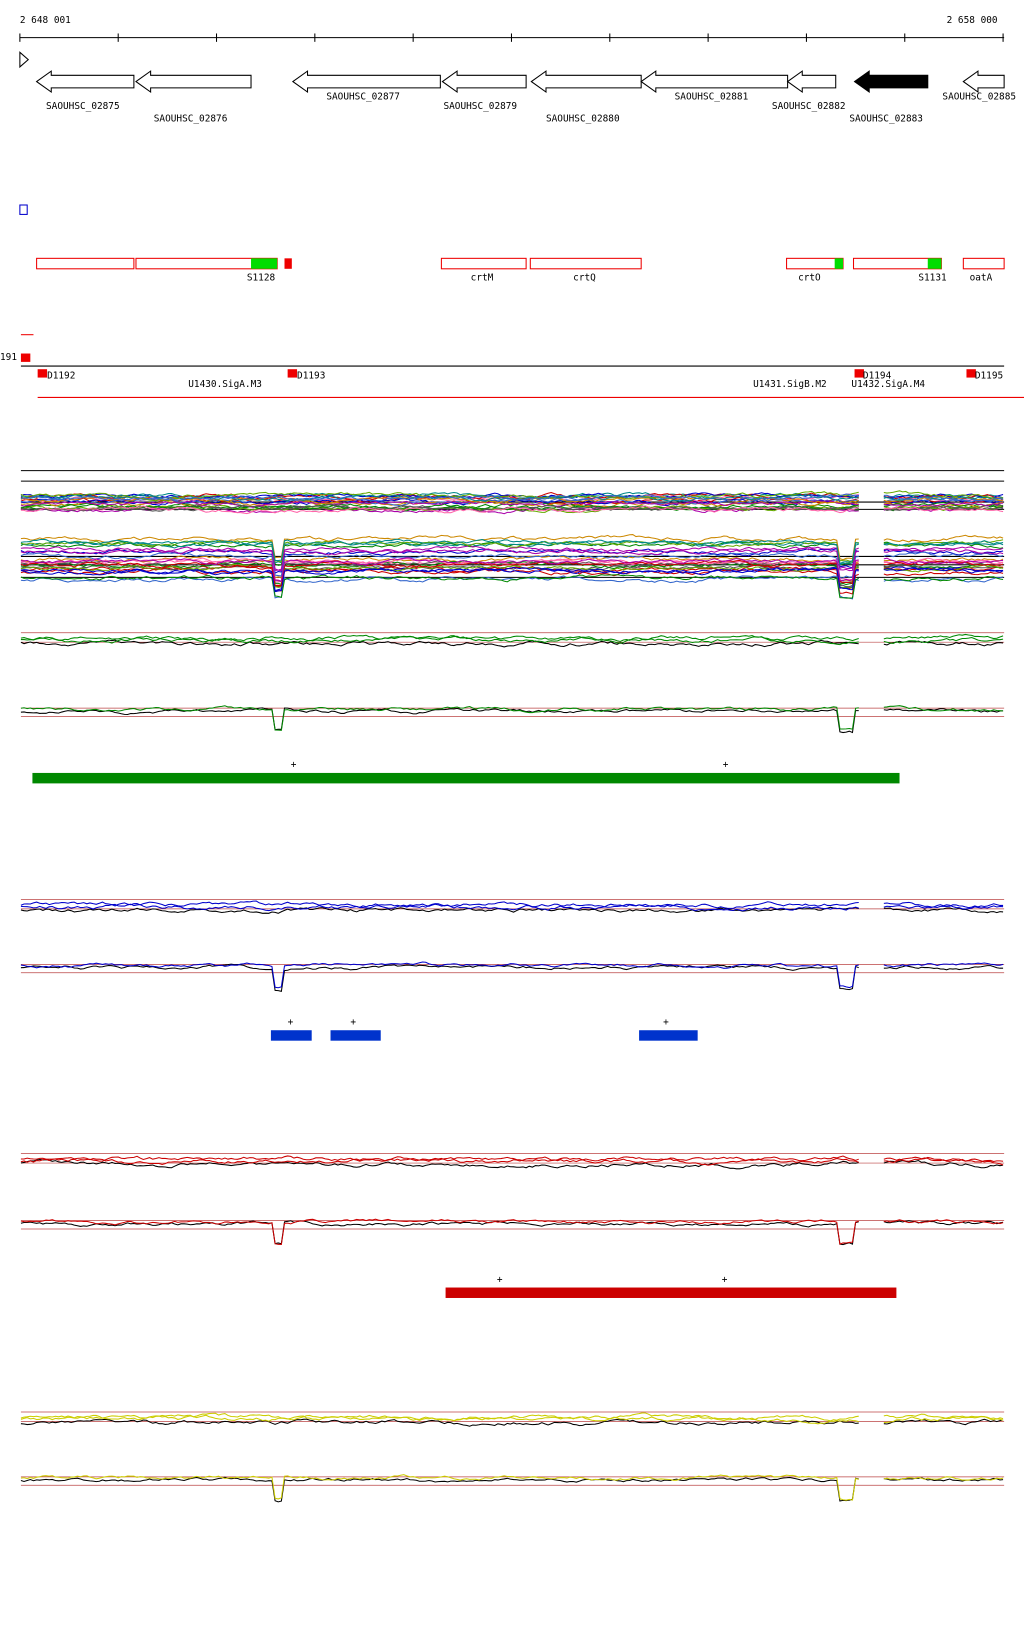 This screenshot has width=1024, height=1640. I want to click on operon-label: D1194, so click(877, 376).